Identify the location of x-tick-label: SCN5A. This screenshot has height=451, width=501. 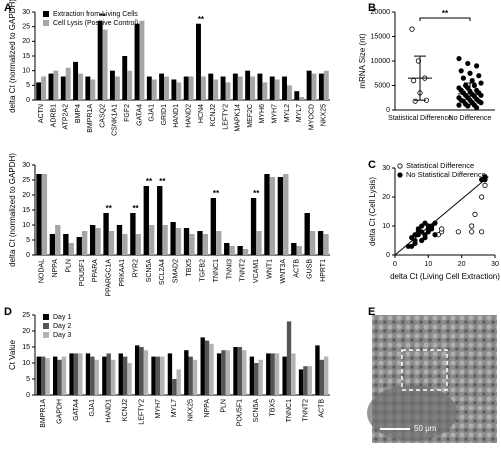
(256, 411).